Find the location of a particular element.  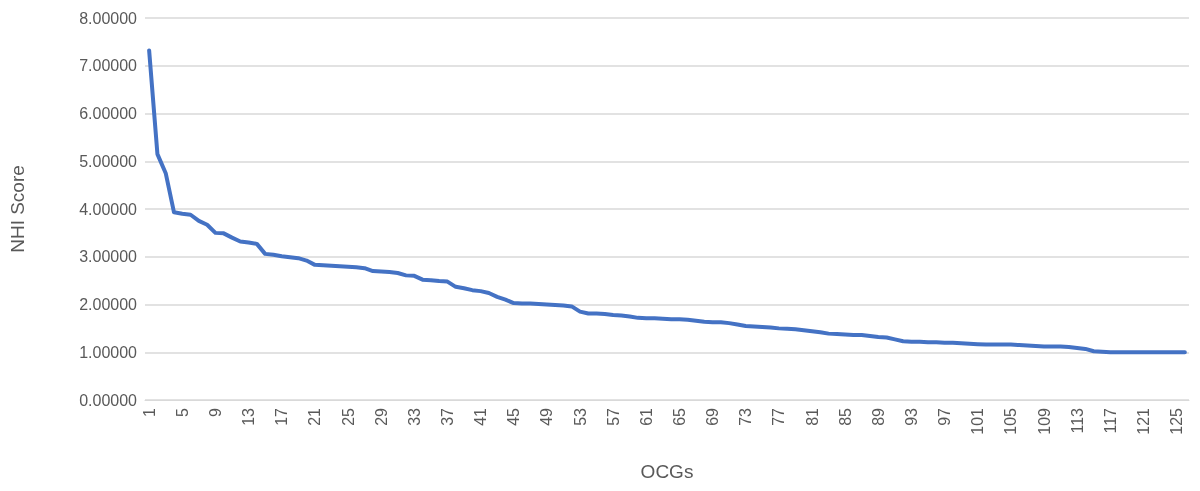

x-tick-label: 89 is located at coordinates (878, 416).